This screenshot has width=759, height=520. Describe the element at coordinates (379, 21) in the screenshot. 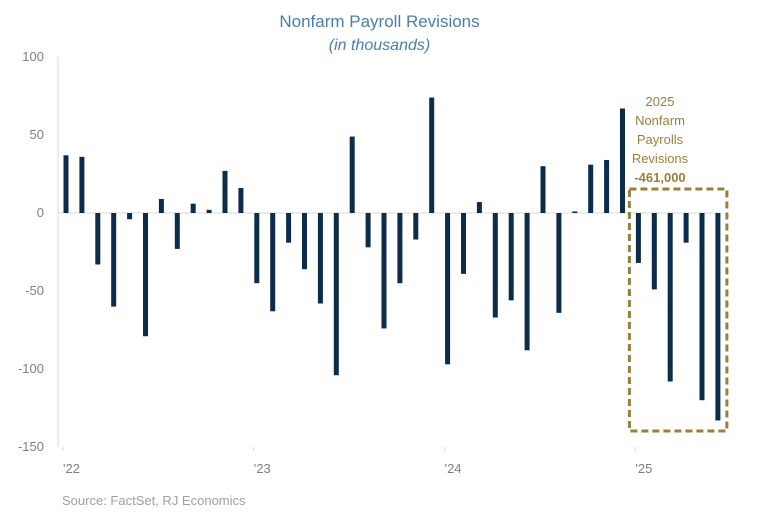

I see `chart-title: Nonfarm Payroll Revisions` at that location.